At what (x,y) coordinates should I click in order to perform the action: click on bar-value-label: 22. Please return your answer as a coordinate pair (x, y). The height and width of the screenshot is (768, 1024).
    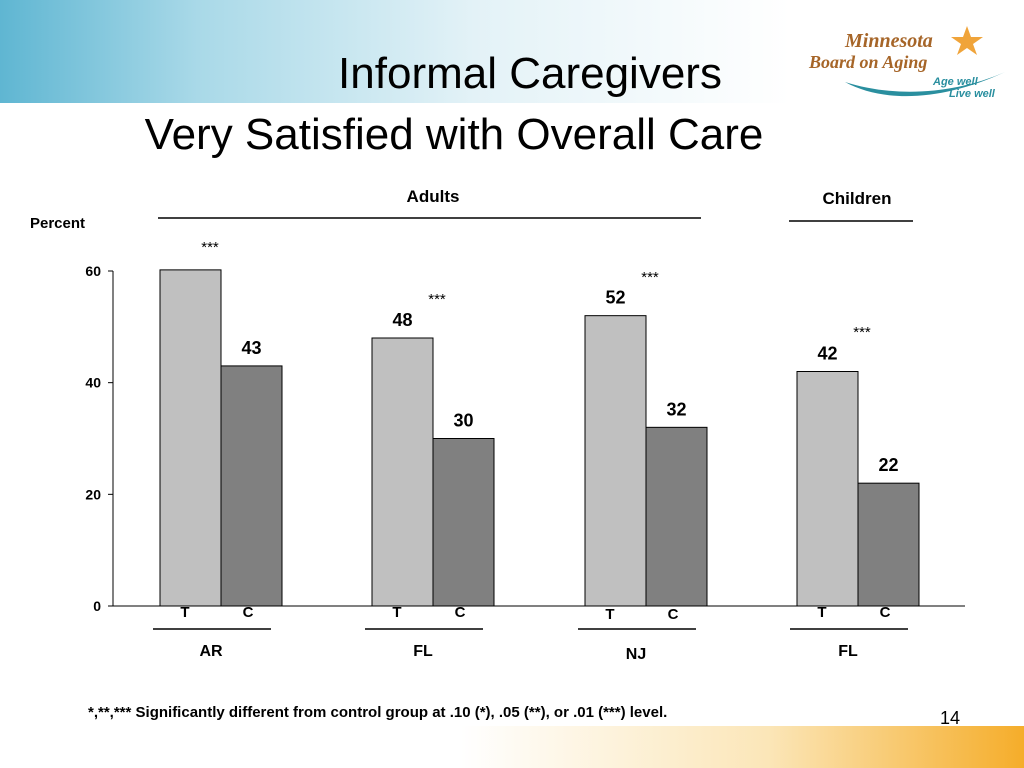
    Looking at the image, I should click on (888, 465).